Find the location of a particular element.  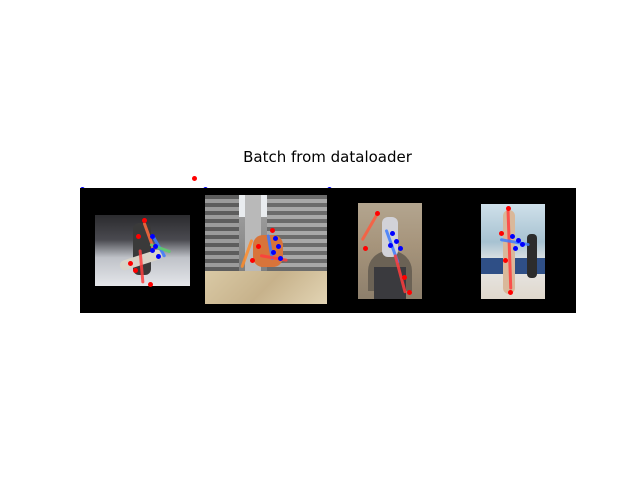

stray-keypoint is located at coordinates (194, 178).